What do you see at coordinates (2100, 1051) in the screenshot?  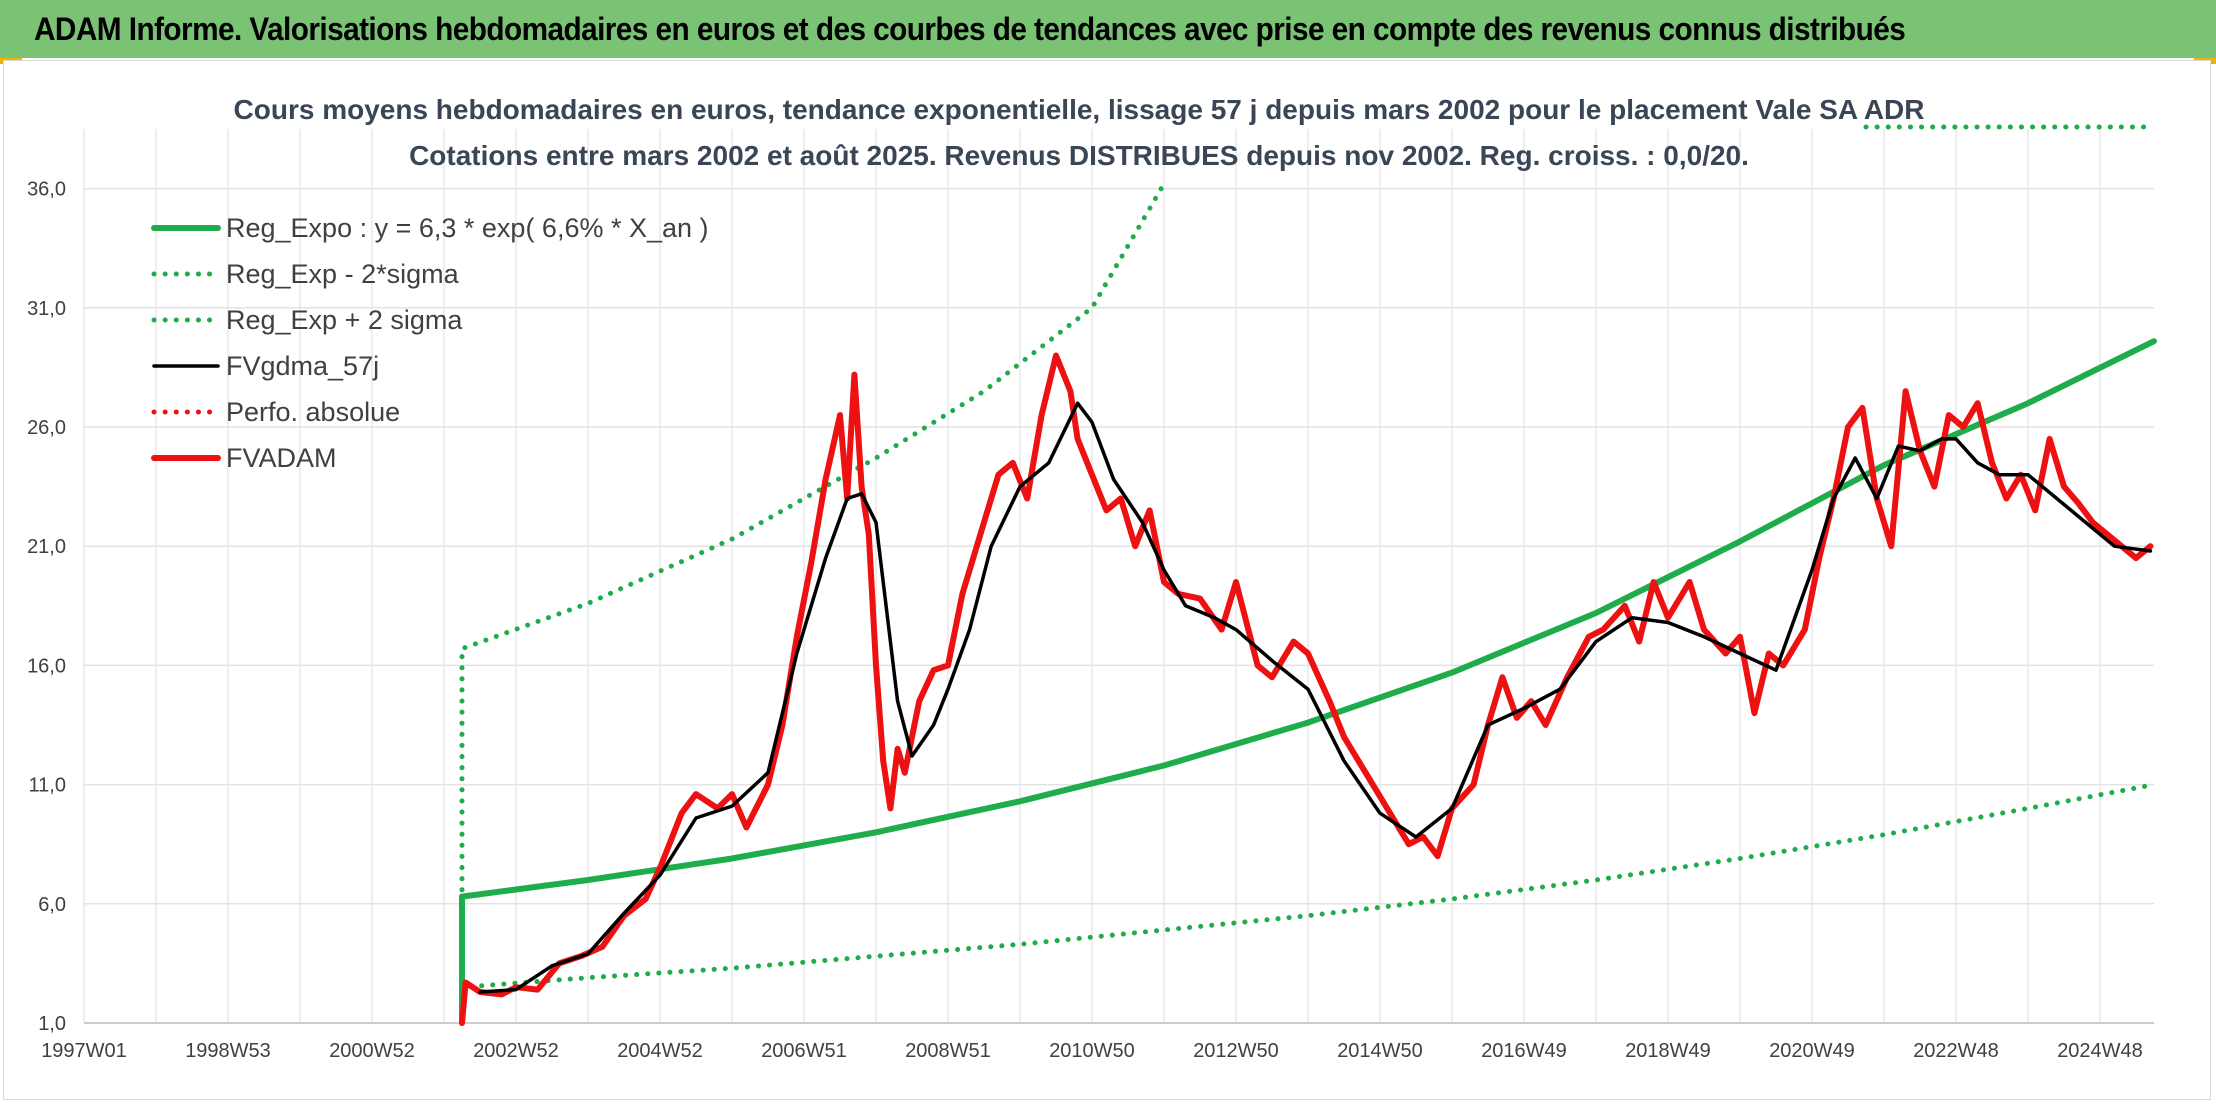 I see `x-tick-label: 2024W48` at bounding box center [2100, 1051].